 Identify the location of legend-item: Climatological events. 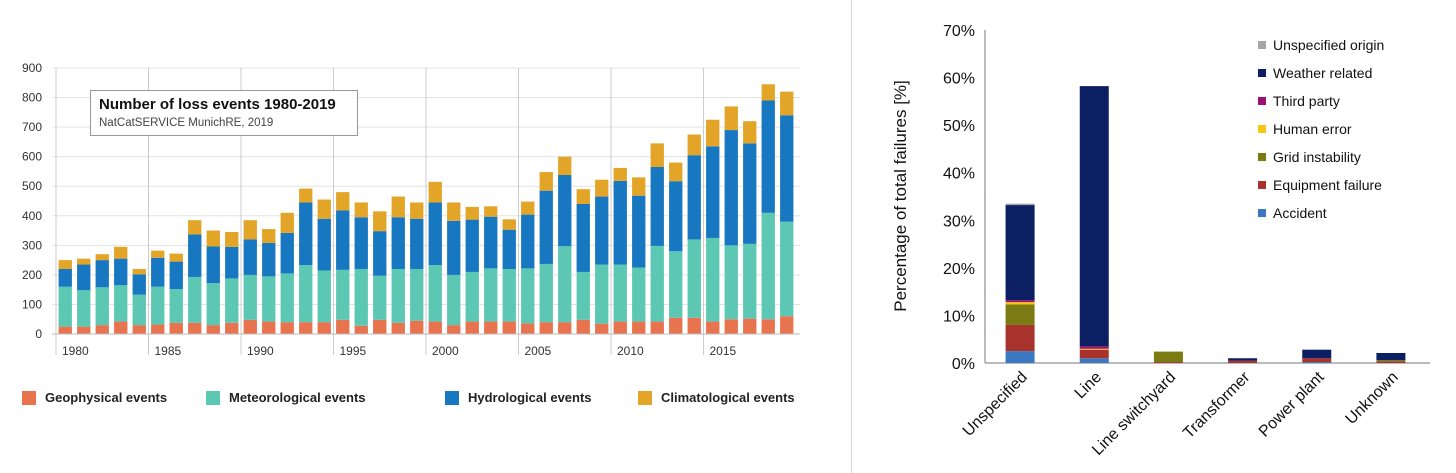
(716, 397).